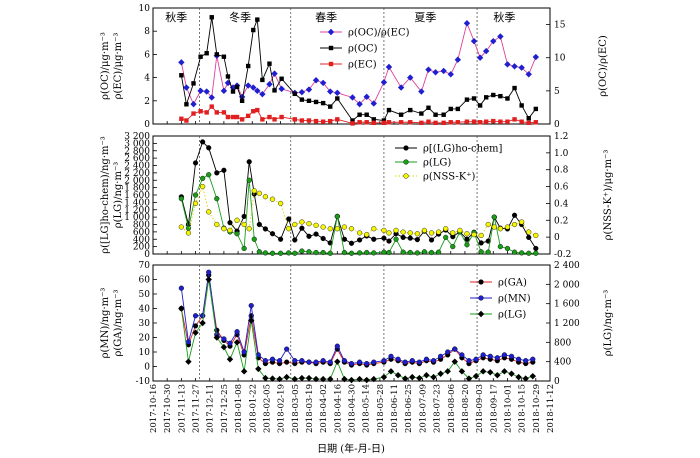  What do you see at coordinates (359, 210) in the screenshot?
I see `p1-series-2-line` at bounding box center [359, 210].